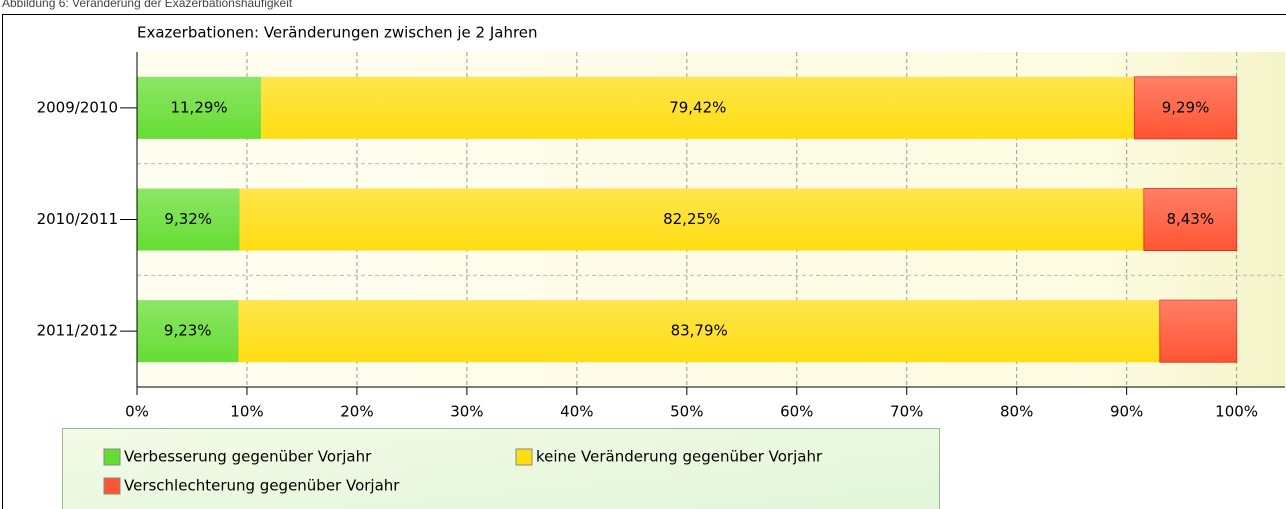 Image resolution: width=1286 pixels, height=509 pixels. Describe the element at coordinates (686, 412) in the screenshot. I see `x-tick-label: 50%` at that location.